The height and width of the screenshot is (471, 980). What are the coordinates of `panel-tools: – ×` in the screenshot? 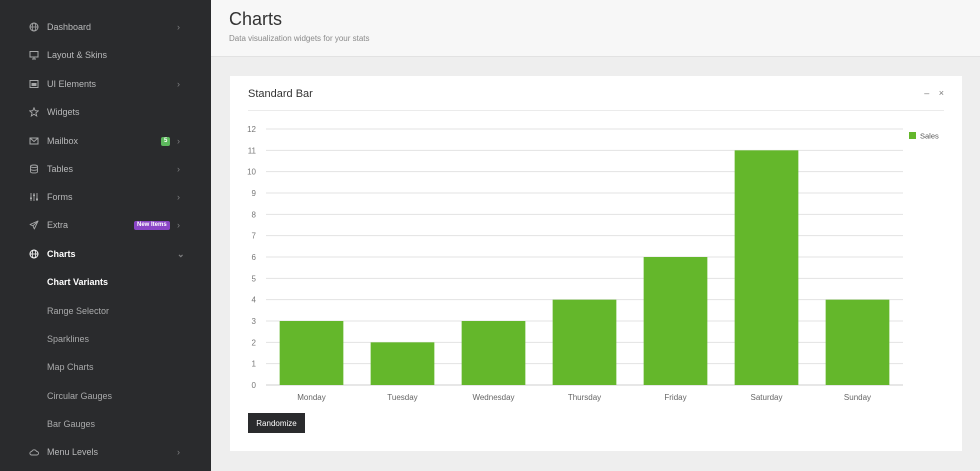 It's located at (930, 93).